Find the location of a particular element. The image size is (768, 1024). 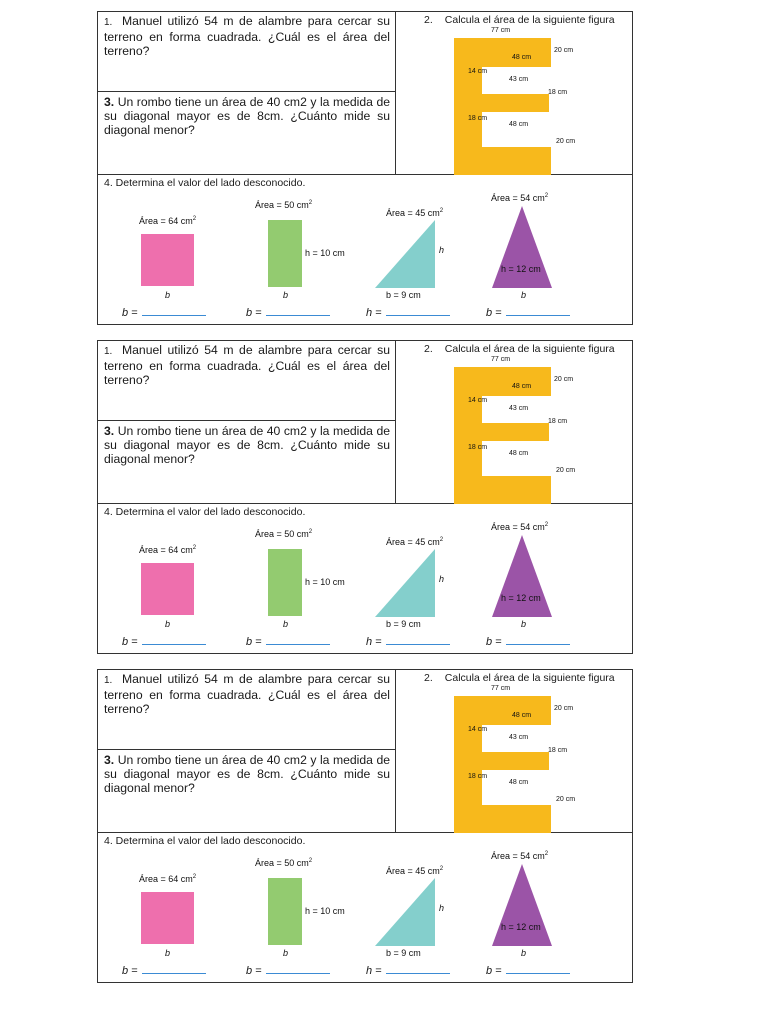

label-inner-mid: 43 cm is located at coordinates (519, 737).